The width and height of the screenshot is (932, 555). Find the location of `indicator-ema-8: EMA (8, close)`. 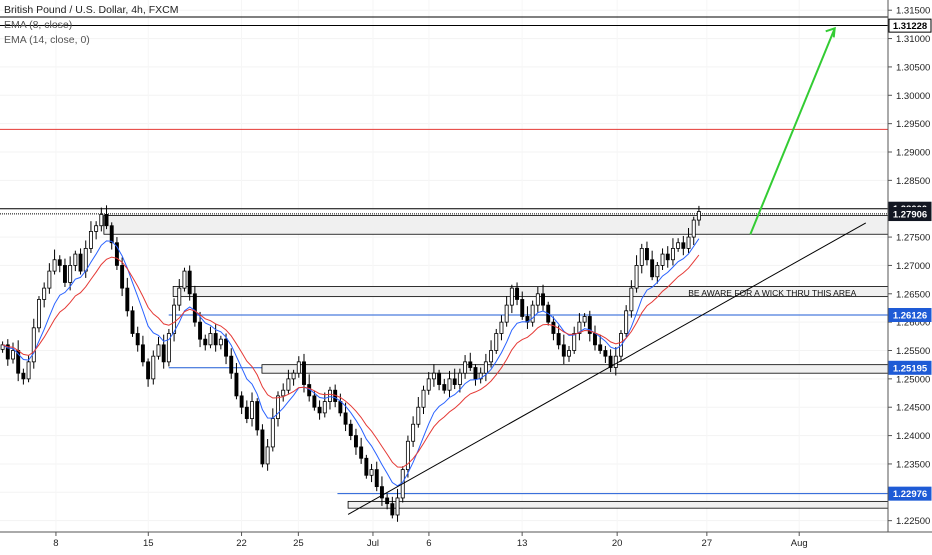

indicator-ema-8: EMA (8, close) is located at coordinates (38, 25).